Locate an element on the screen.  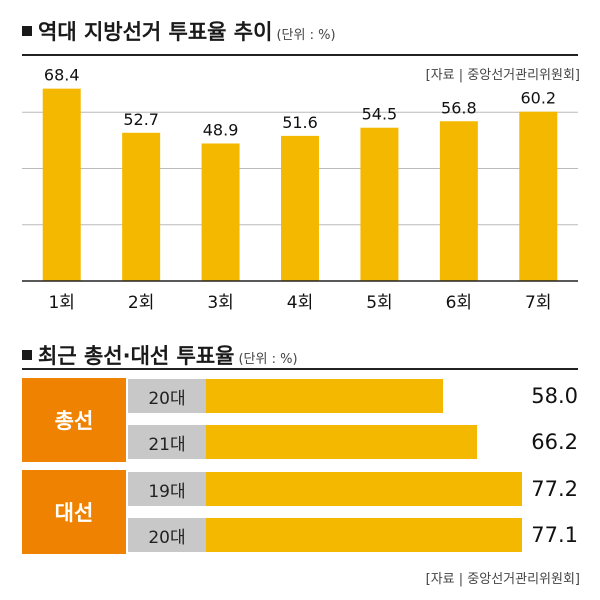
chart1-title-text: 역대 지방선거 투표율 추이 is located at coordinates (155, 32).